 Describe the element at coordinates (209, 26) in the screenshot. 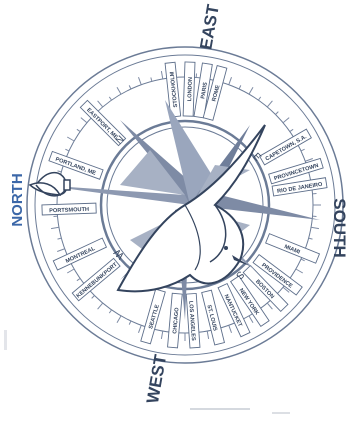

I see `east-label: EAST` at that location.